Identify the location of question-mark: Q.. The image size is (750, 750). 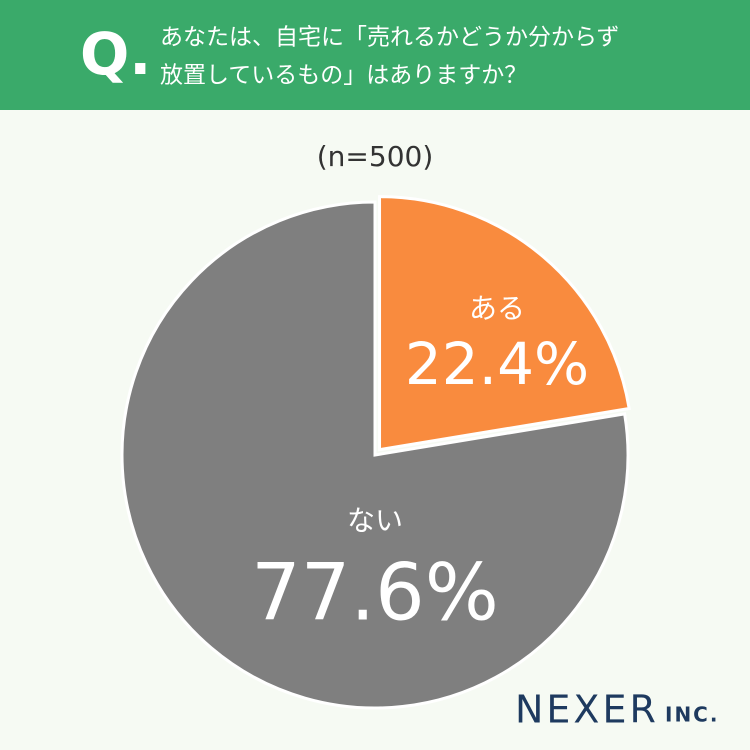
(115, 54).